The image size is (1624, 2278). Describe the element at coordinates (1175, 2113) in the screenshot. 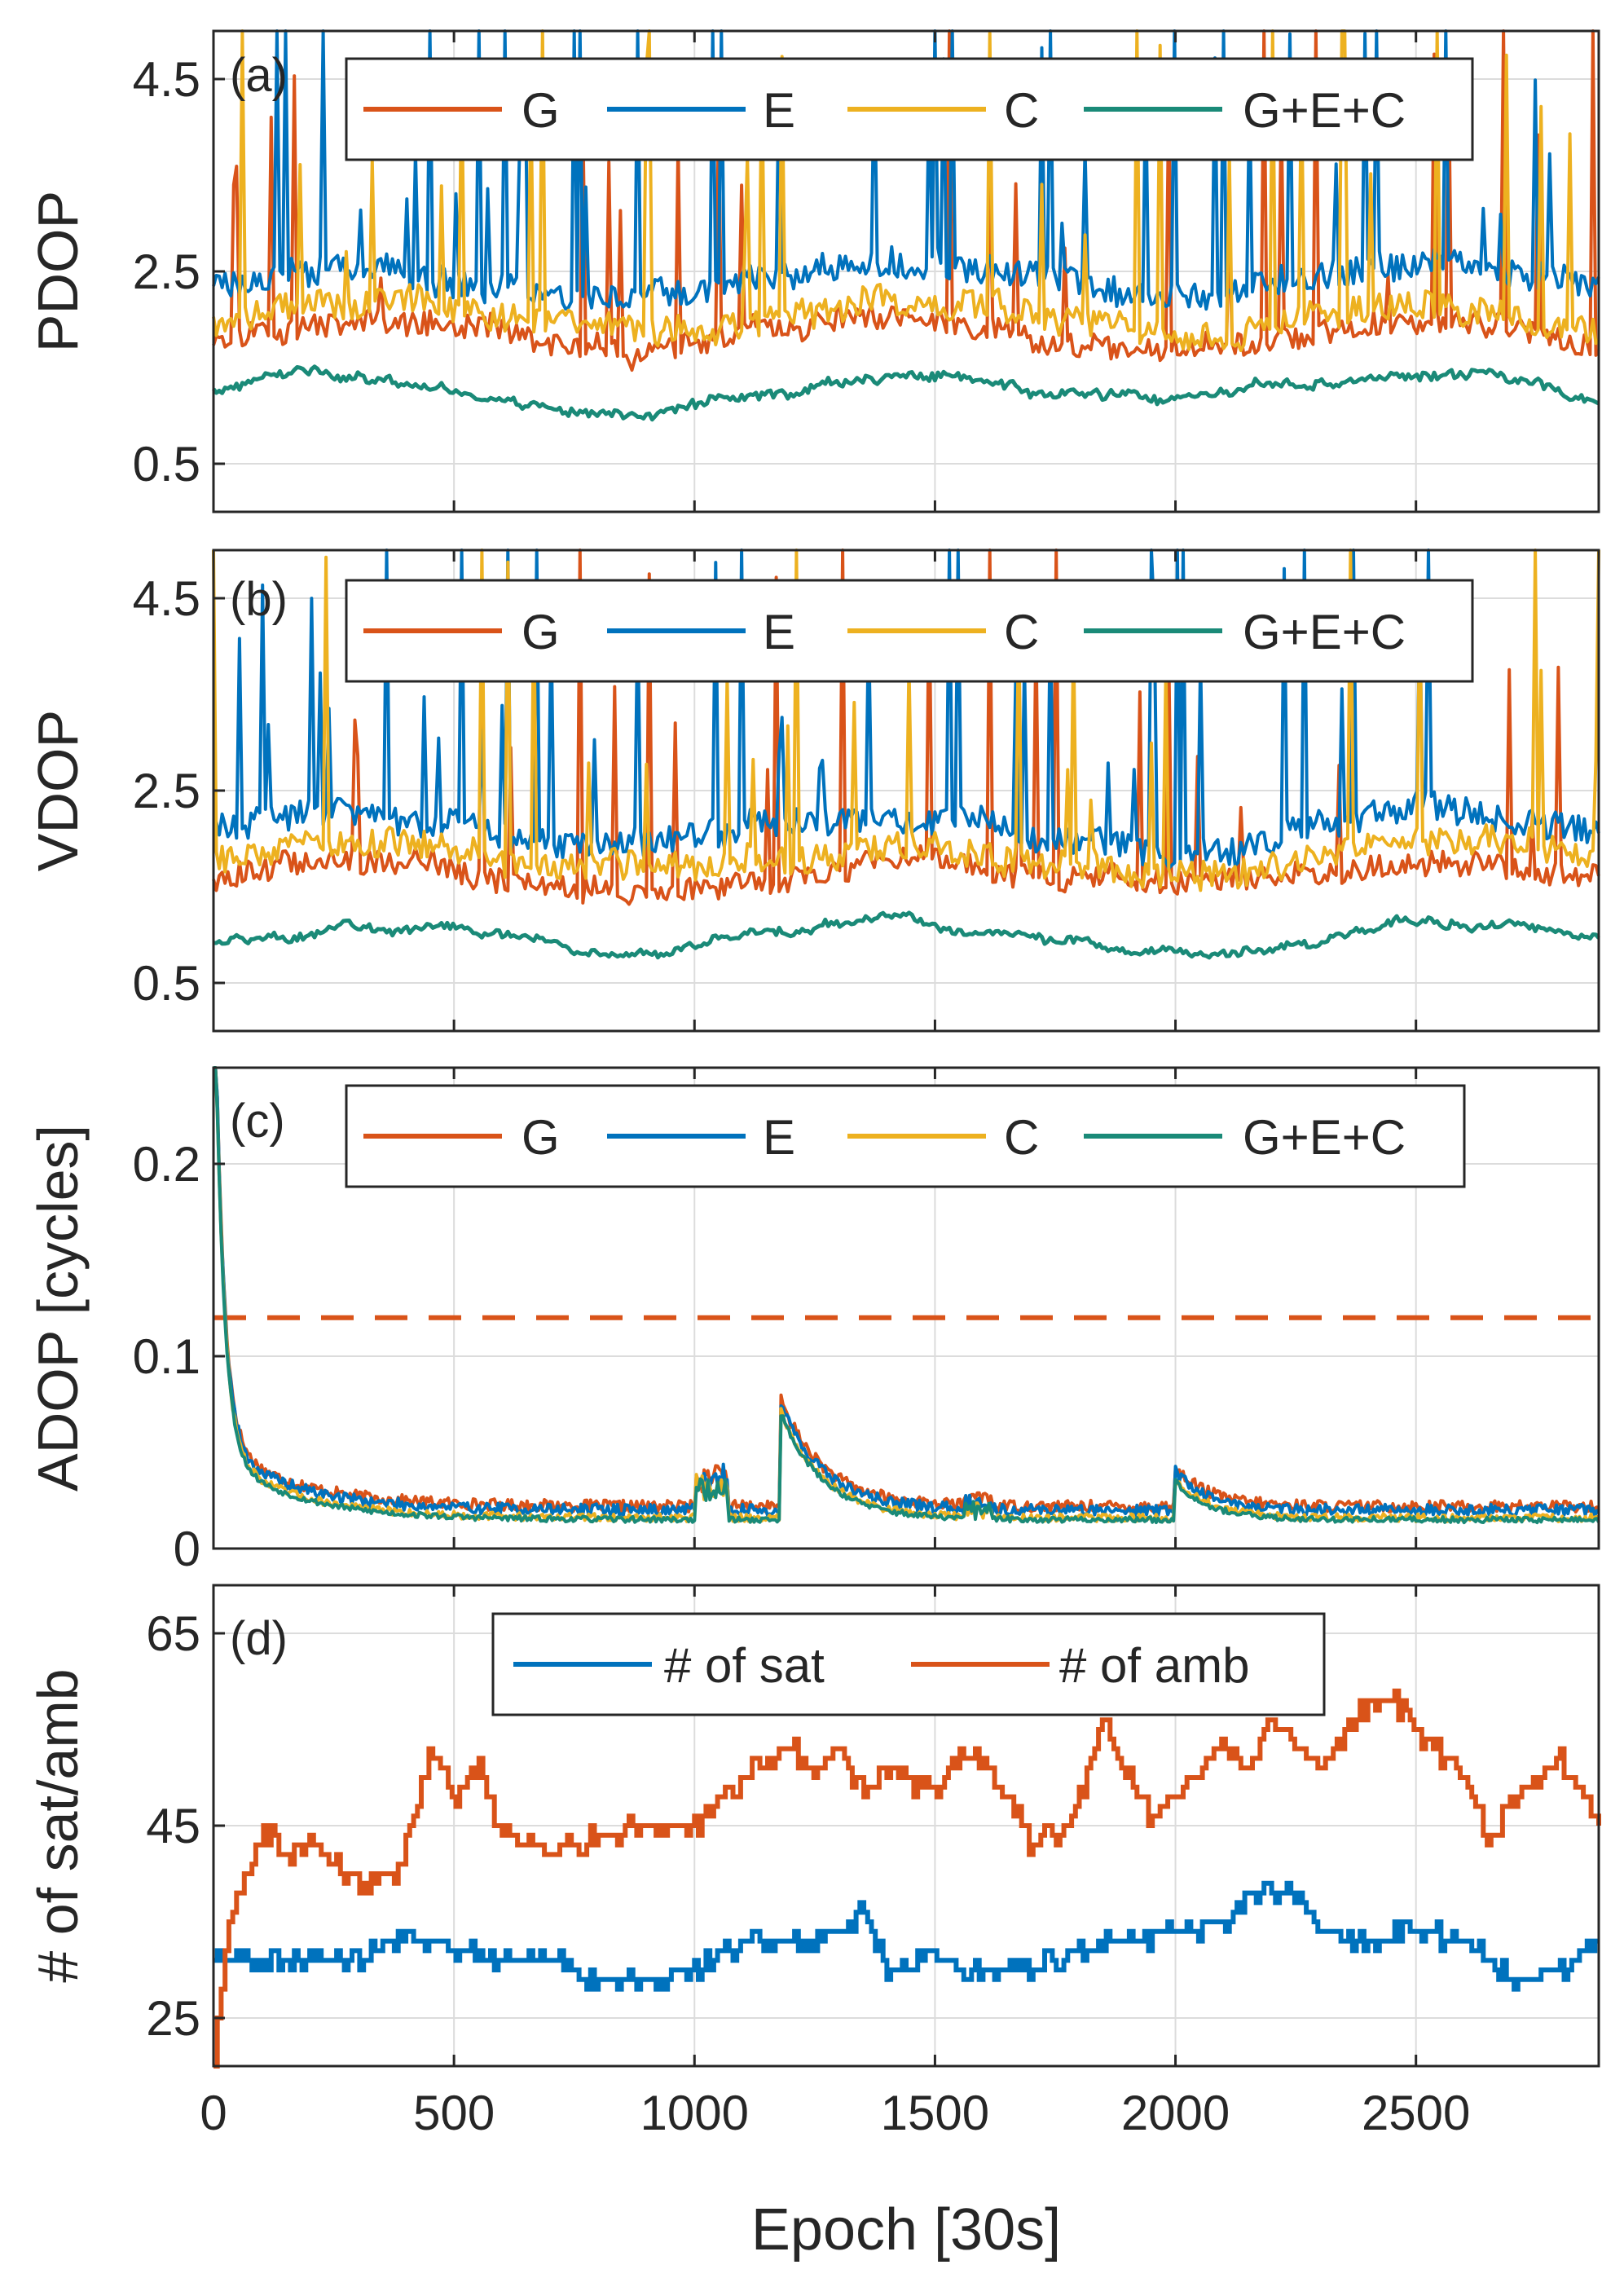

I see `x-tick-label: 2000` at that location.